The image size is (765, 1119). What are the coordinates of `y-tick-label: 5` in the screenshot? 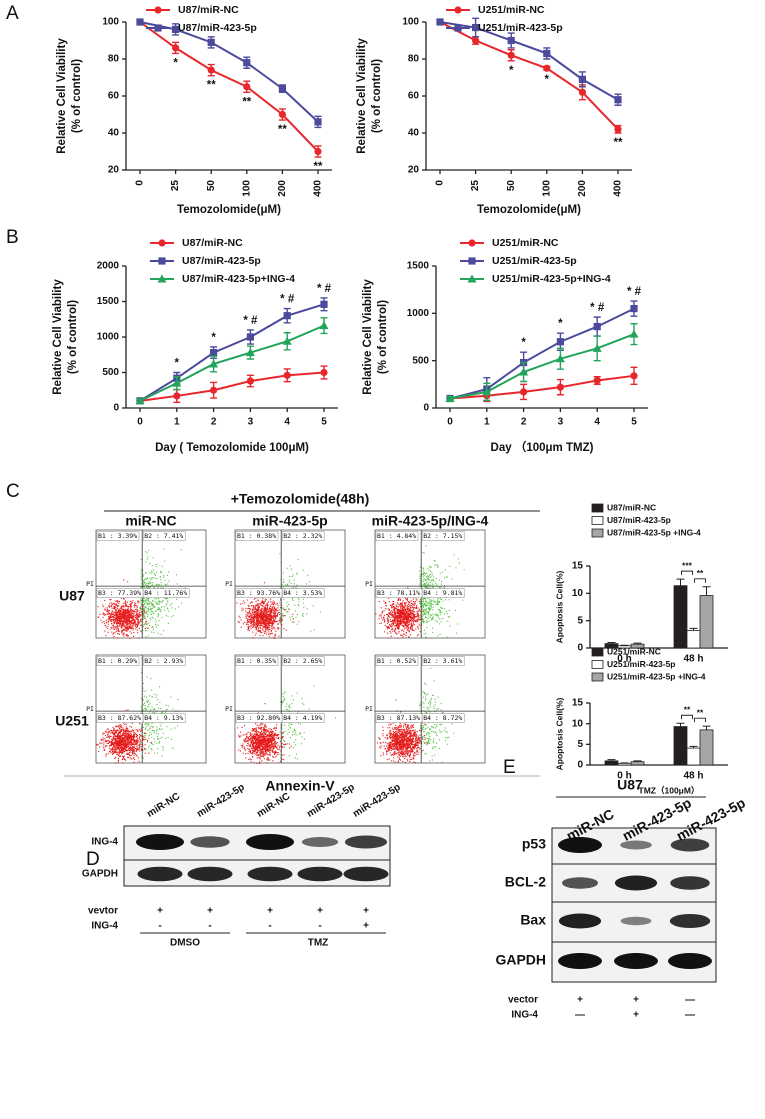 It's located at (580, 744).